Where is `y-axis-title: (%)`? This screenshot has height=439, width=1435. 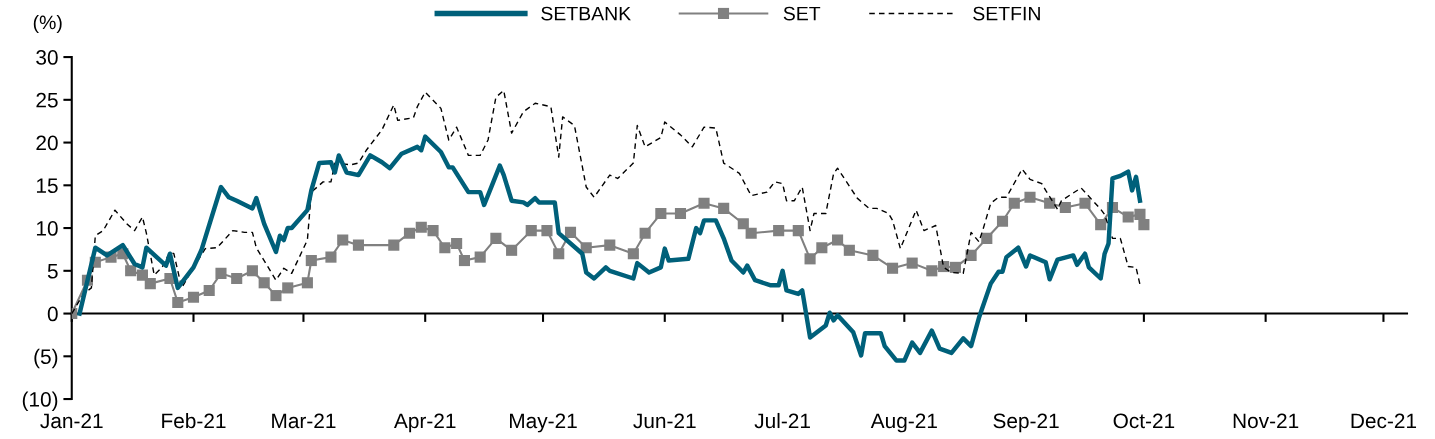 y-axis-title: (%) is located at coordinates (47, 24).